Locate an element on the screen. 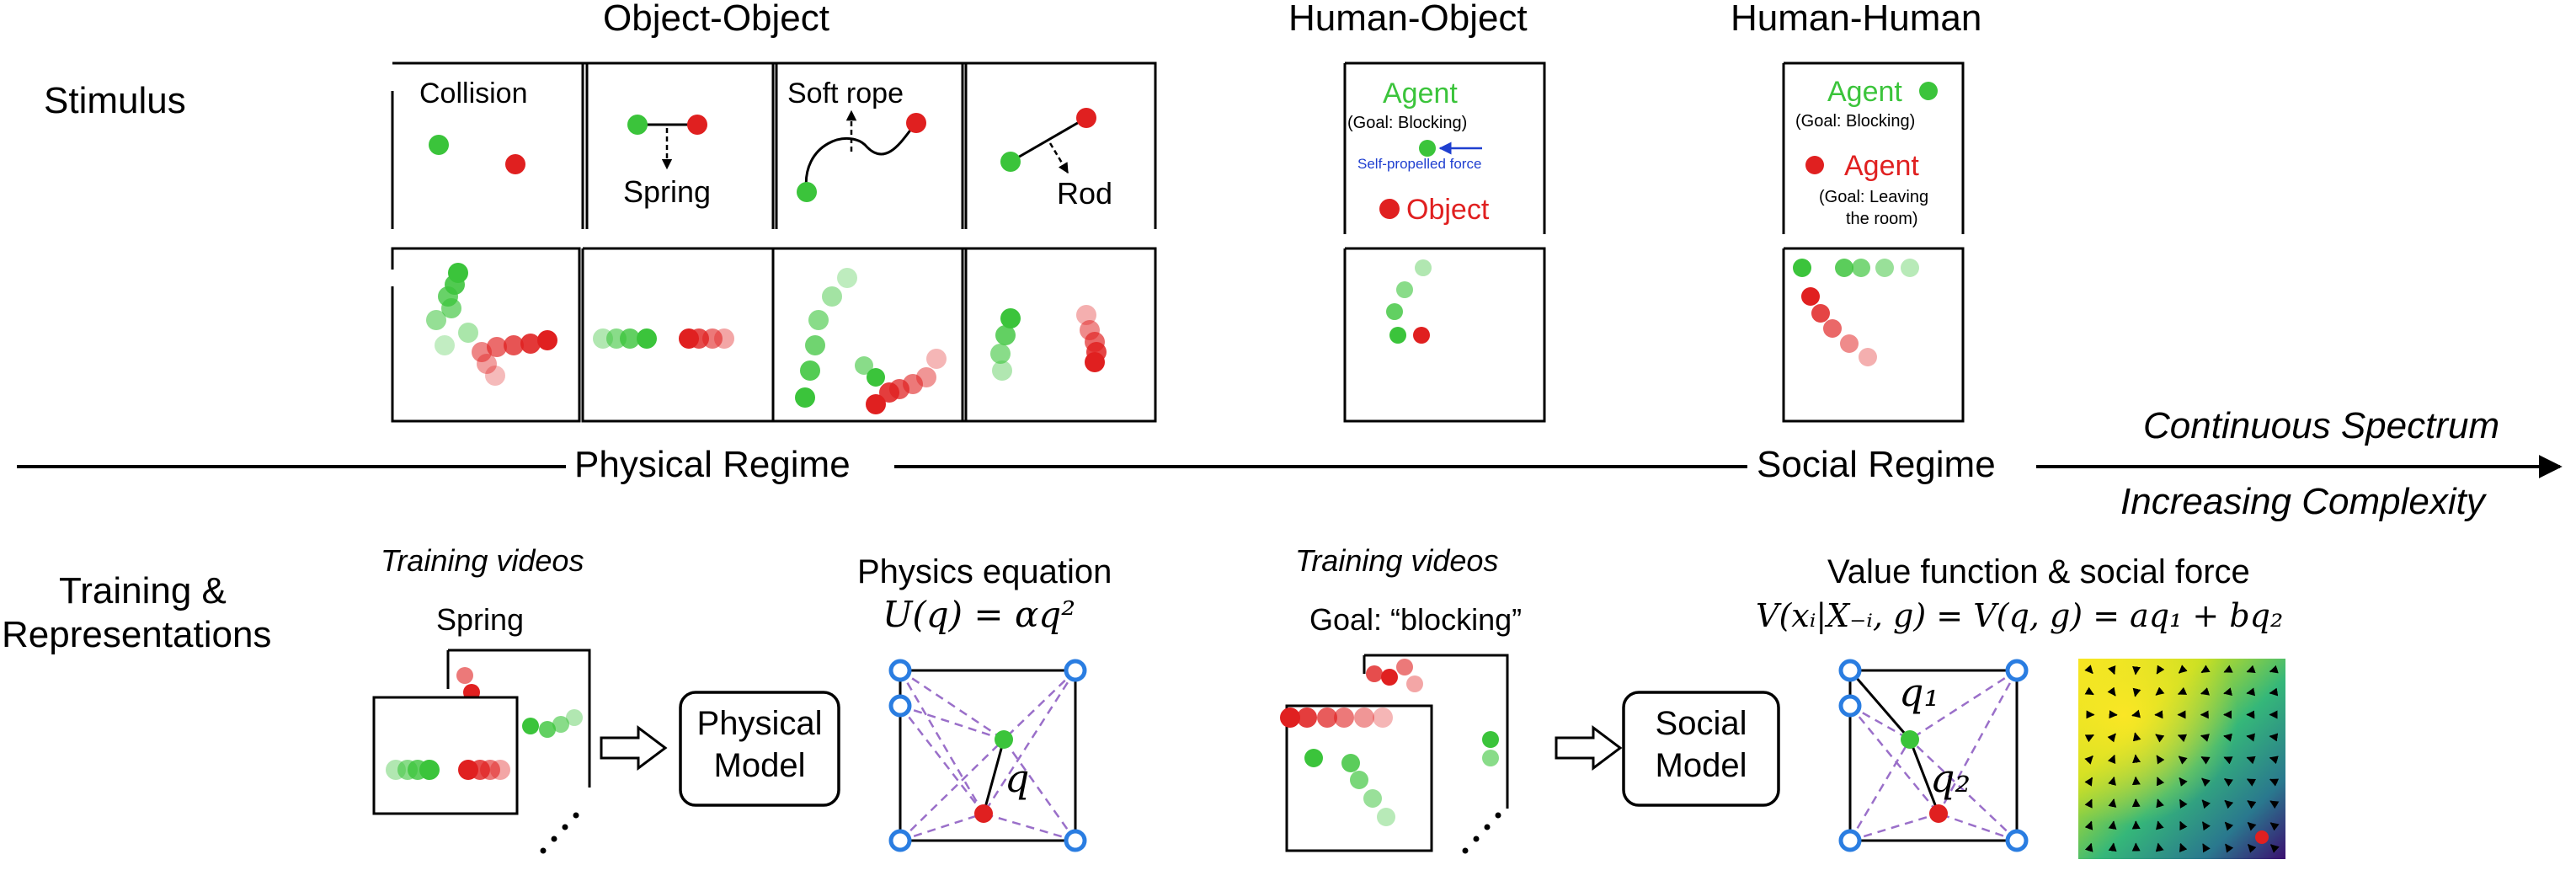  value-function-title: Value function & social force is located at coordinates (2038, 571).